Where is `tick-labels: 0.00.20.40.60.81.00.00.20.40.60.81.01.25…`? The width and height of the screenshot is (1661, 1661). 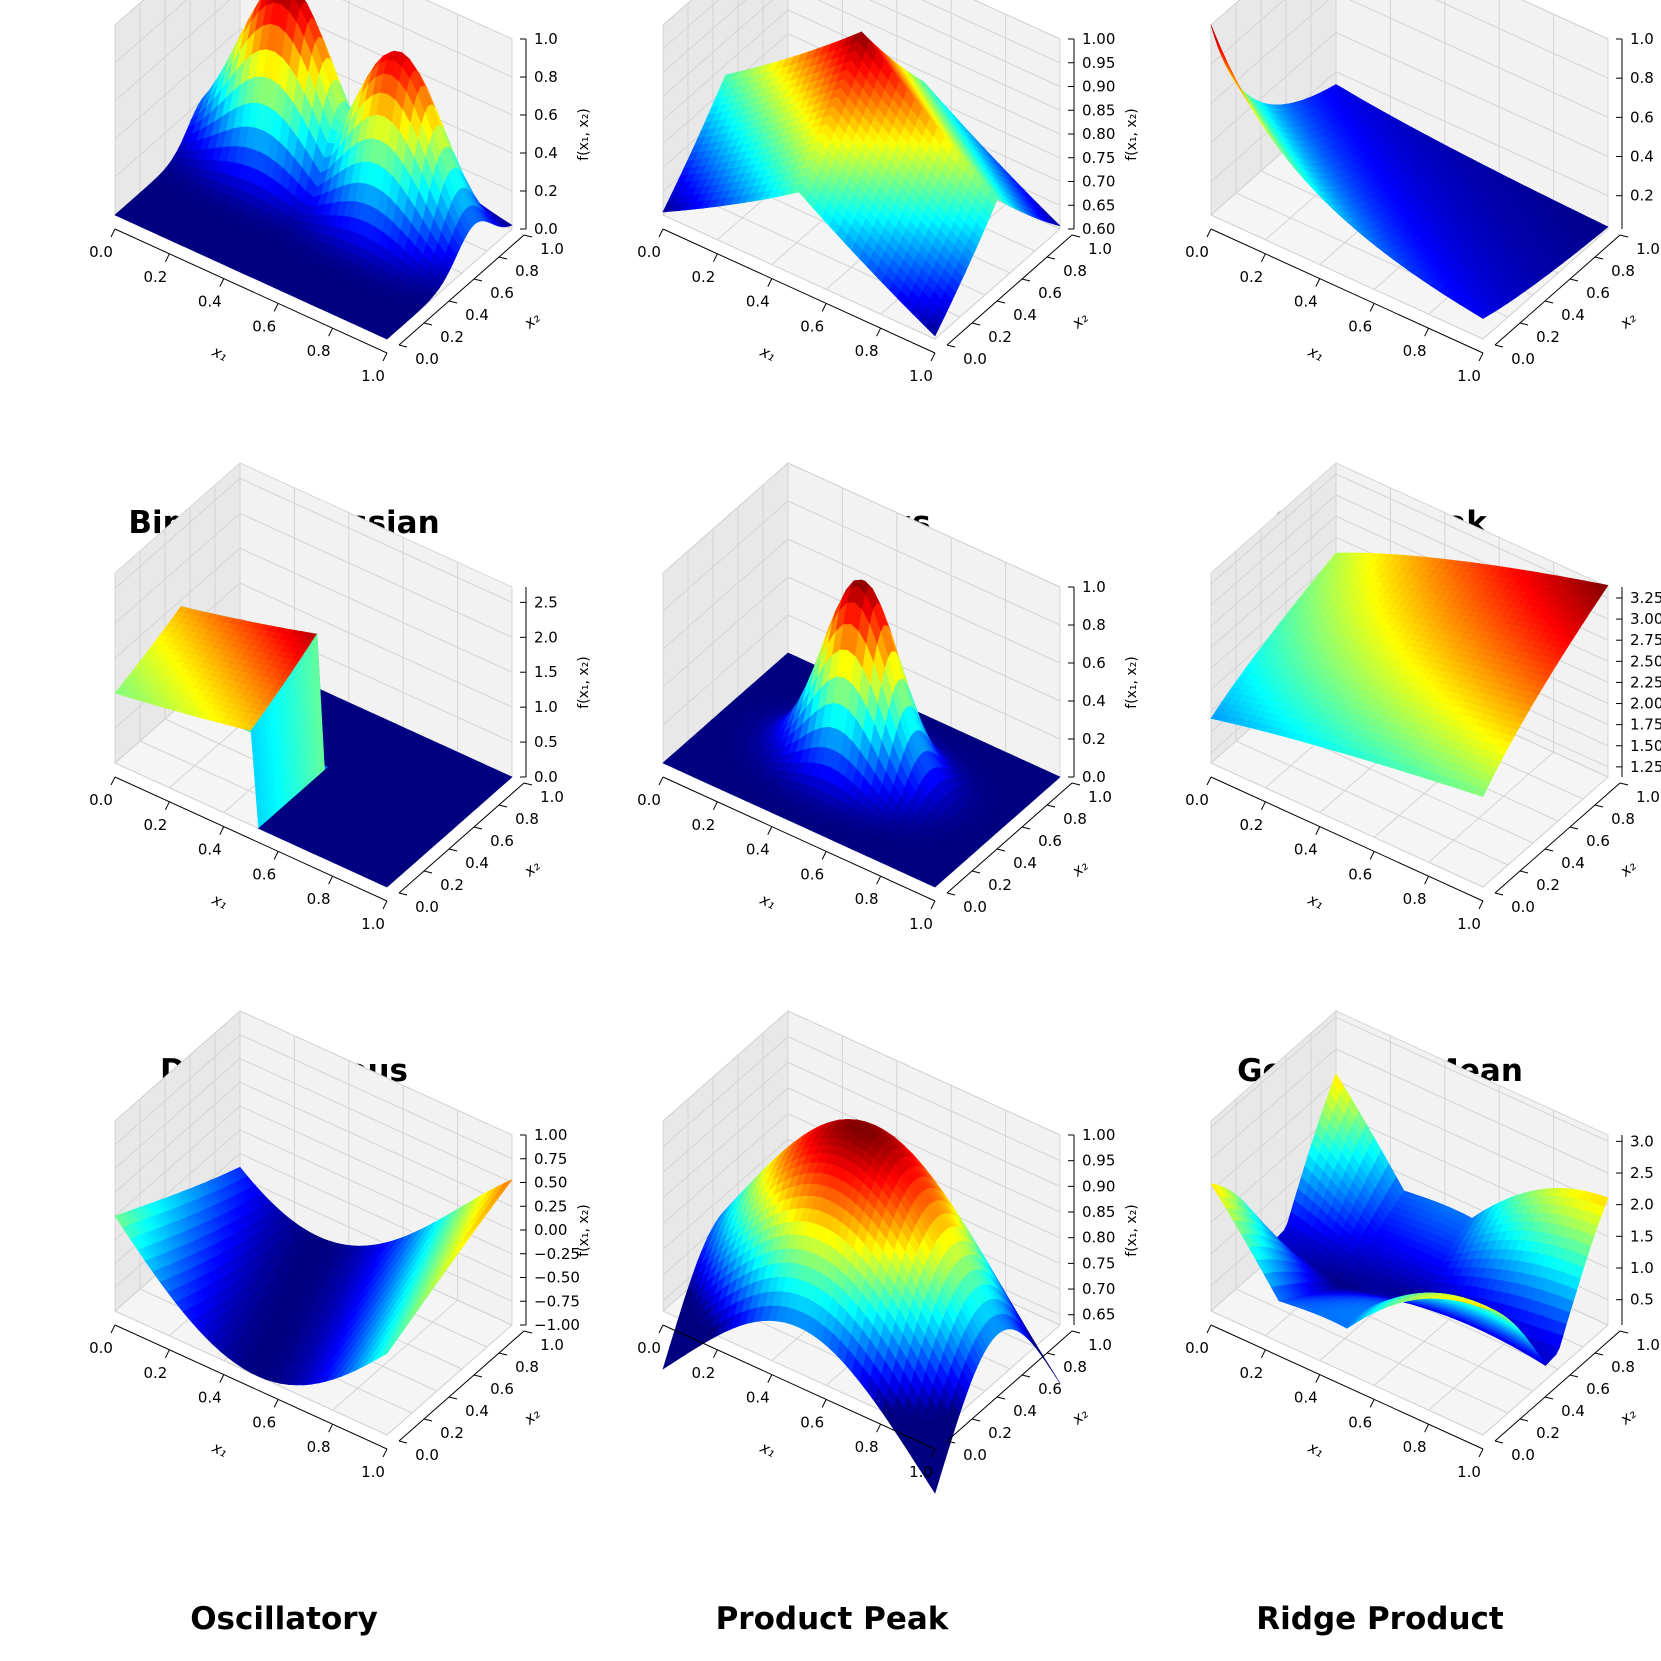 tick-labels: 0.00.20.40.60.81.00.00.20.40.60.81.01.25… is located at coordinates (1423, 761).